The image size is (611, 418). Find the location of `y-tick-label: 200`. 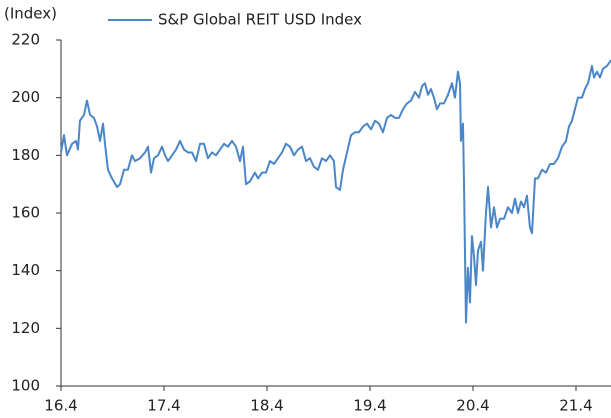

y-tick-label: 200 is located at coordinates (25, 97).